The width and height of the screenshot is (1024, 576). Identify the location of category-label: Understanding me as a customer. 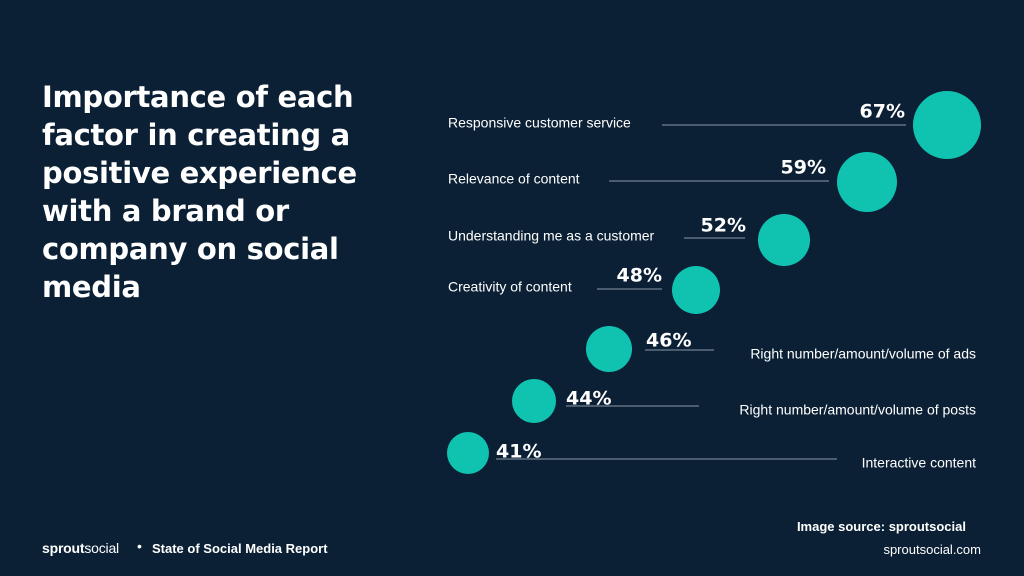
(551, 236).